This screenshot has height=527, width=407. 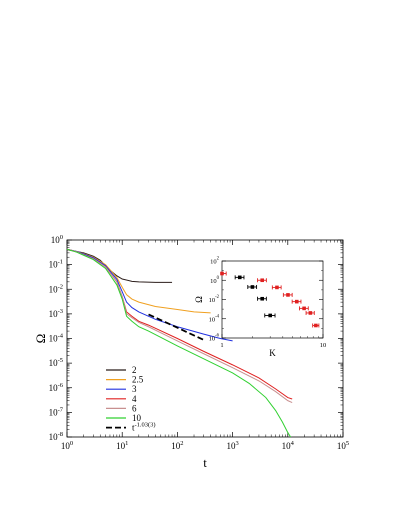 I want to click on legend-label-exponent: -1.03(3), so click(x=145, y=425).